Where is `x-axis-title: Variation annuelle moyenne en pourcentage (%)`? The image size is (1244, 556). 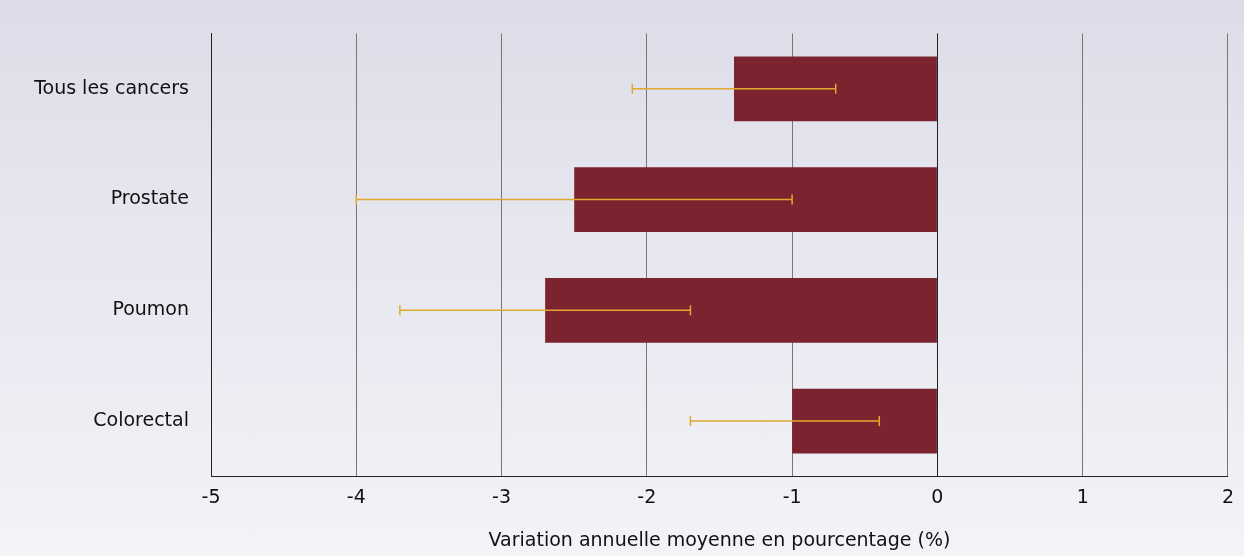
x-axis-title: Variation annuelle moyenne en pourcentage (%) is located at coordinates (719, 538).